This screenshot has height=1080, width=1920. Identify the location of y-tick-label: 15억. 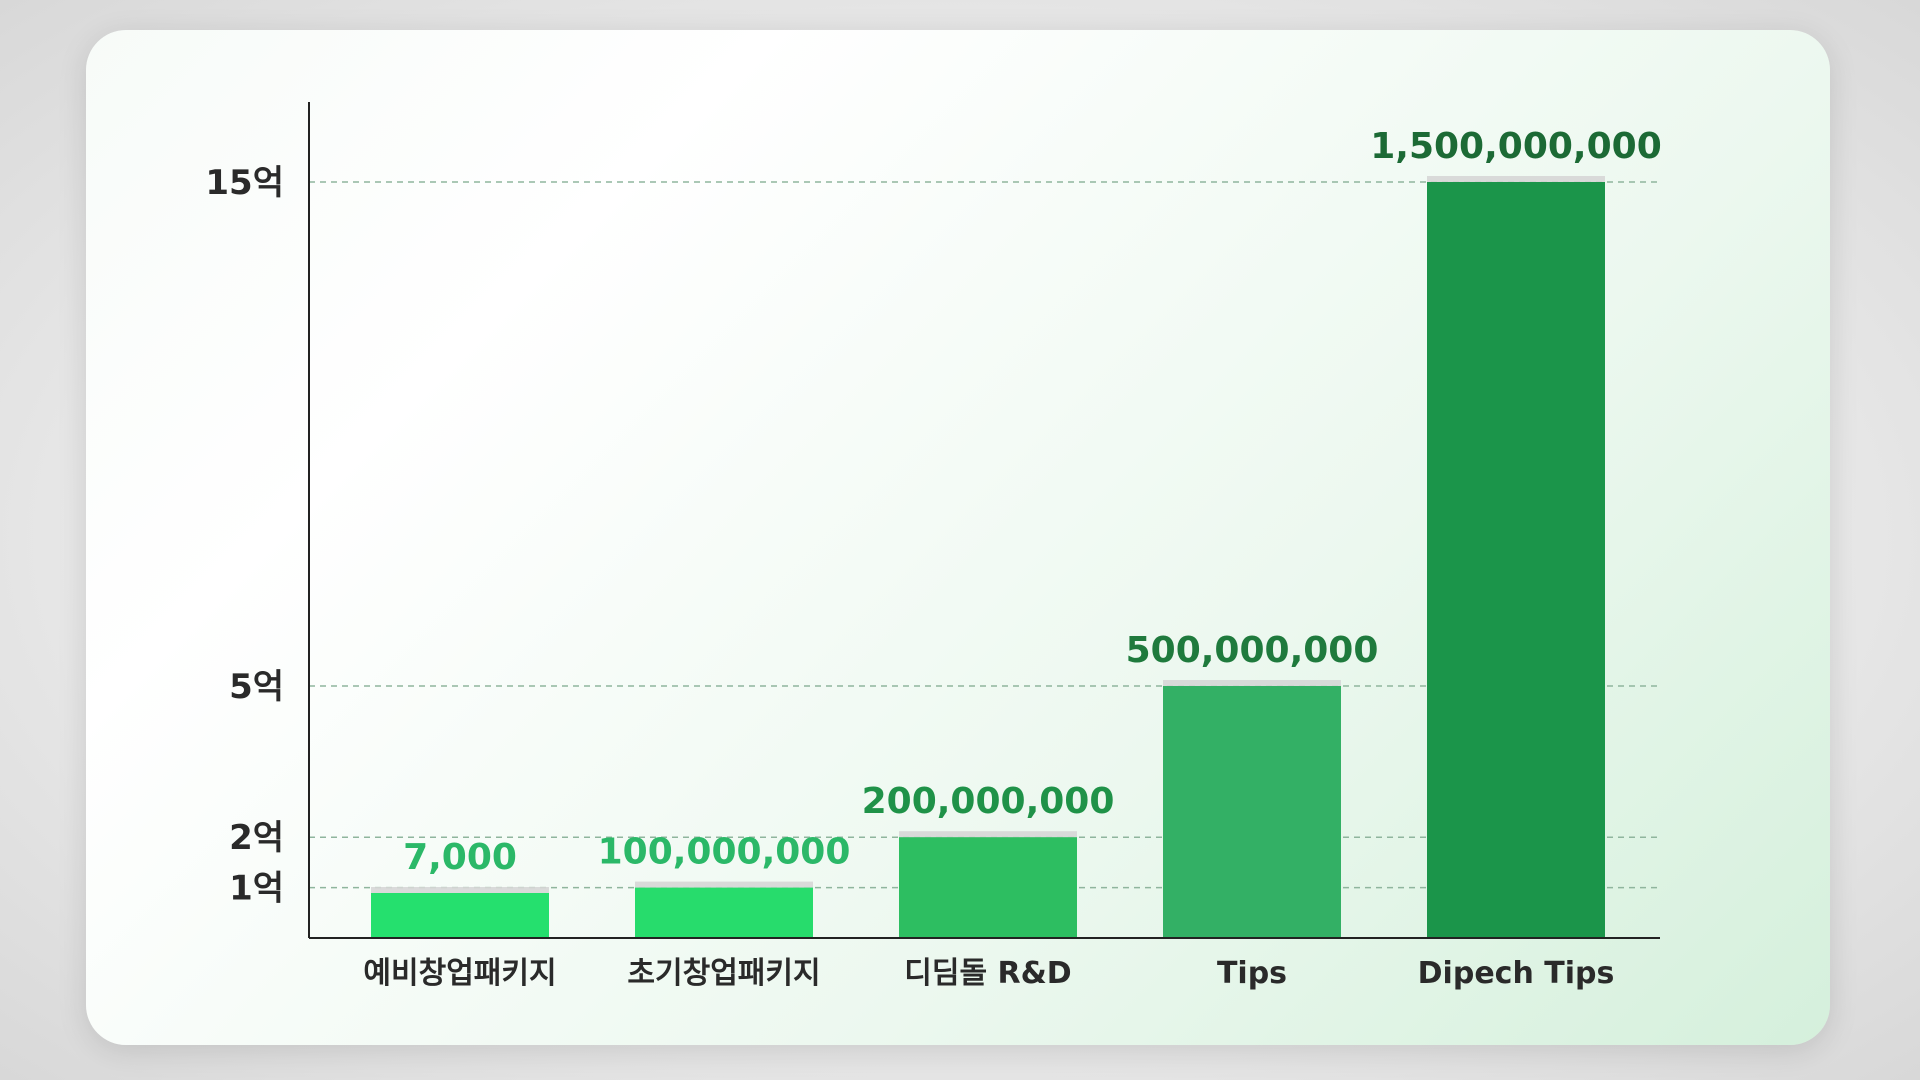
(244, 183).